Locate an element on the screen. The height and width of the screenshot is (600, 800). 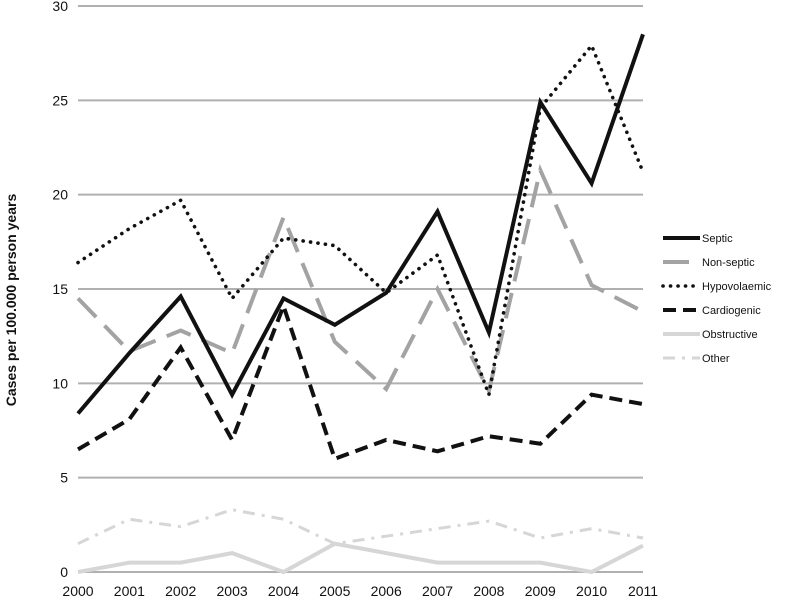
x-tick-label: 2011 is located at coordinates (643, 591).